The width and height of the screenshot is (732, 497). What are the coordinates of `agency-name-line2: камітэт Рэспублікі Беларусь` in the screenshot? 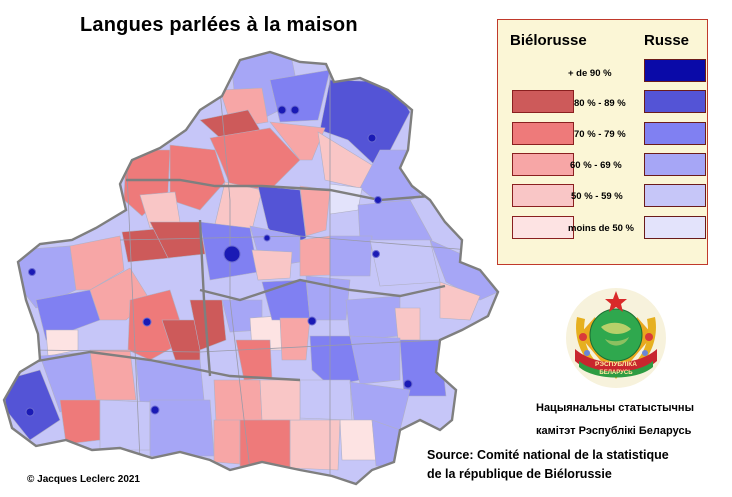 It's located at (614, 431).